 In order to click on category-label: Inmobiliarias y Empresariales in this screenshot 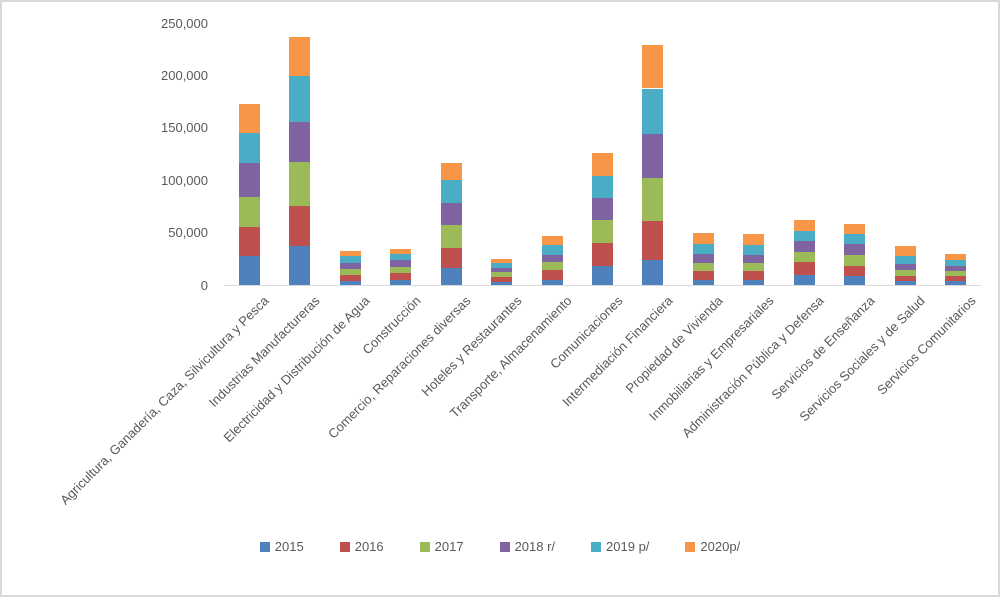, I will do `click(711, 358)`.